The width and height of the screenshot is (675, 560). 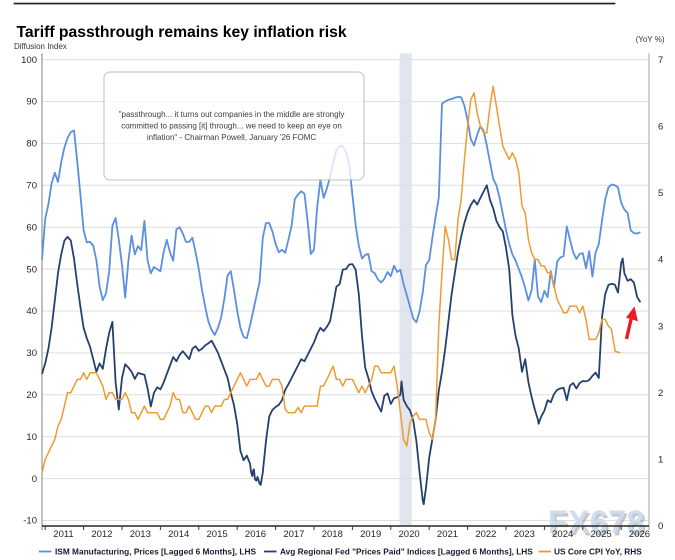 What do you see at coordinates (255, 534) in the screenshot?
I see `svg-text: 2016` at bounding box center [255, 534].